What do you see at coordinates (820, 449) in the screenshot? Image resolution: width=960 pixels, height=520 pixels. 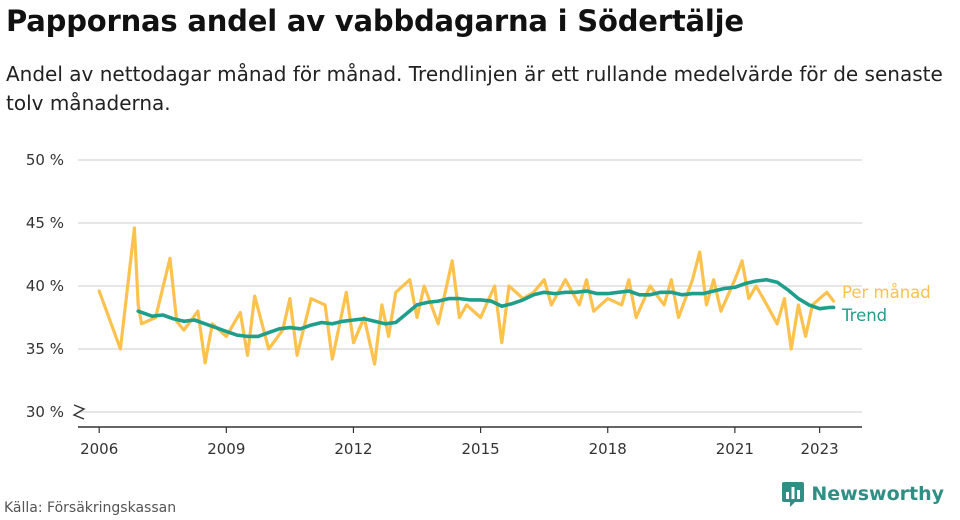 I see `x-tick-label: 2023` at bounding box center [820, 449].